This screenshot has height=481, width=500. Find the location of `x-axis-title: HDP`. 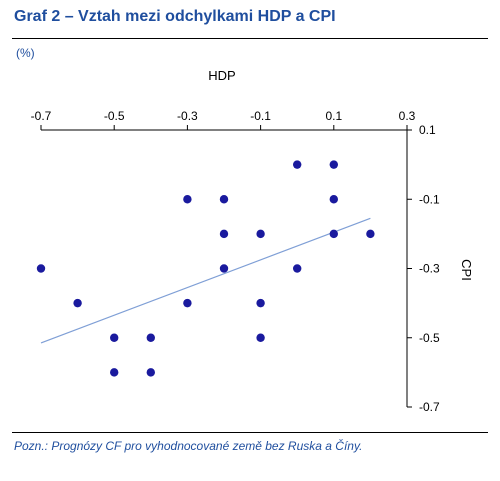

x-axis-title: HDP is located at coordinates (221, 75).